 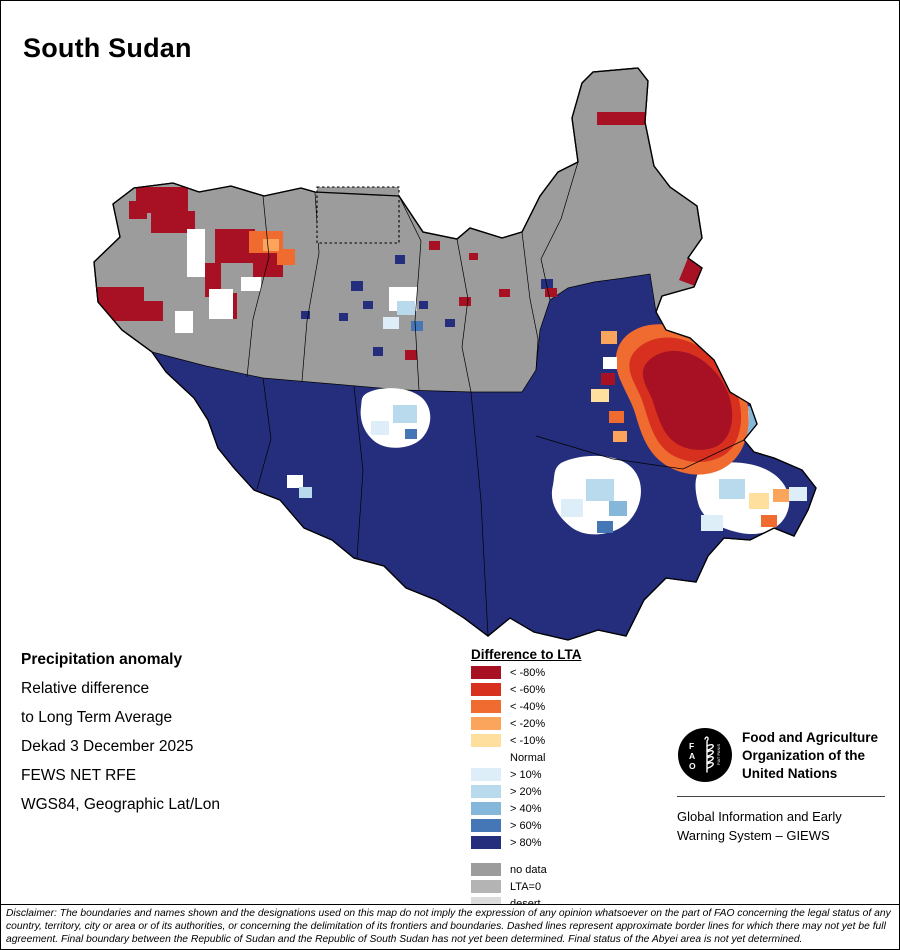 I want to click on legend-label: < -40%, so click(x=528, y=706).